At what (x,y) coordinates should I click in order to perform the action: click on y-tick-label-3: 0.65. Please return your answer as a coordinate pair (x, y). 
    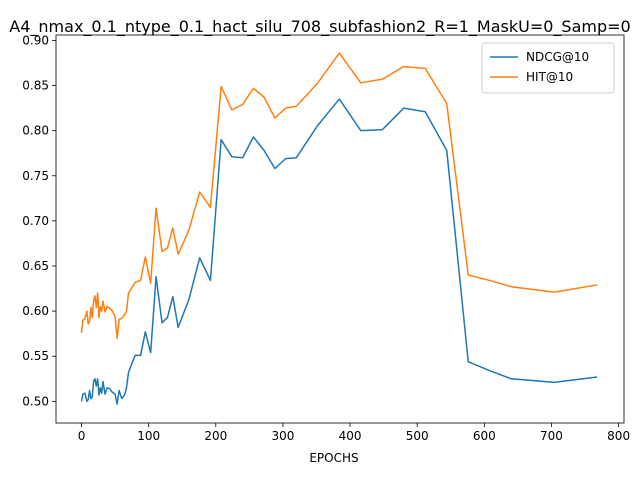
    Looking at the image, I should click on (35, 266).